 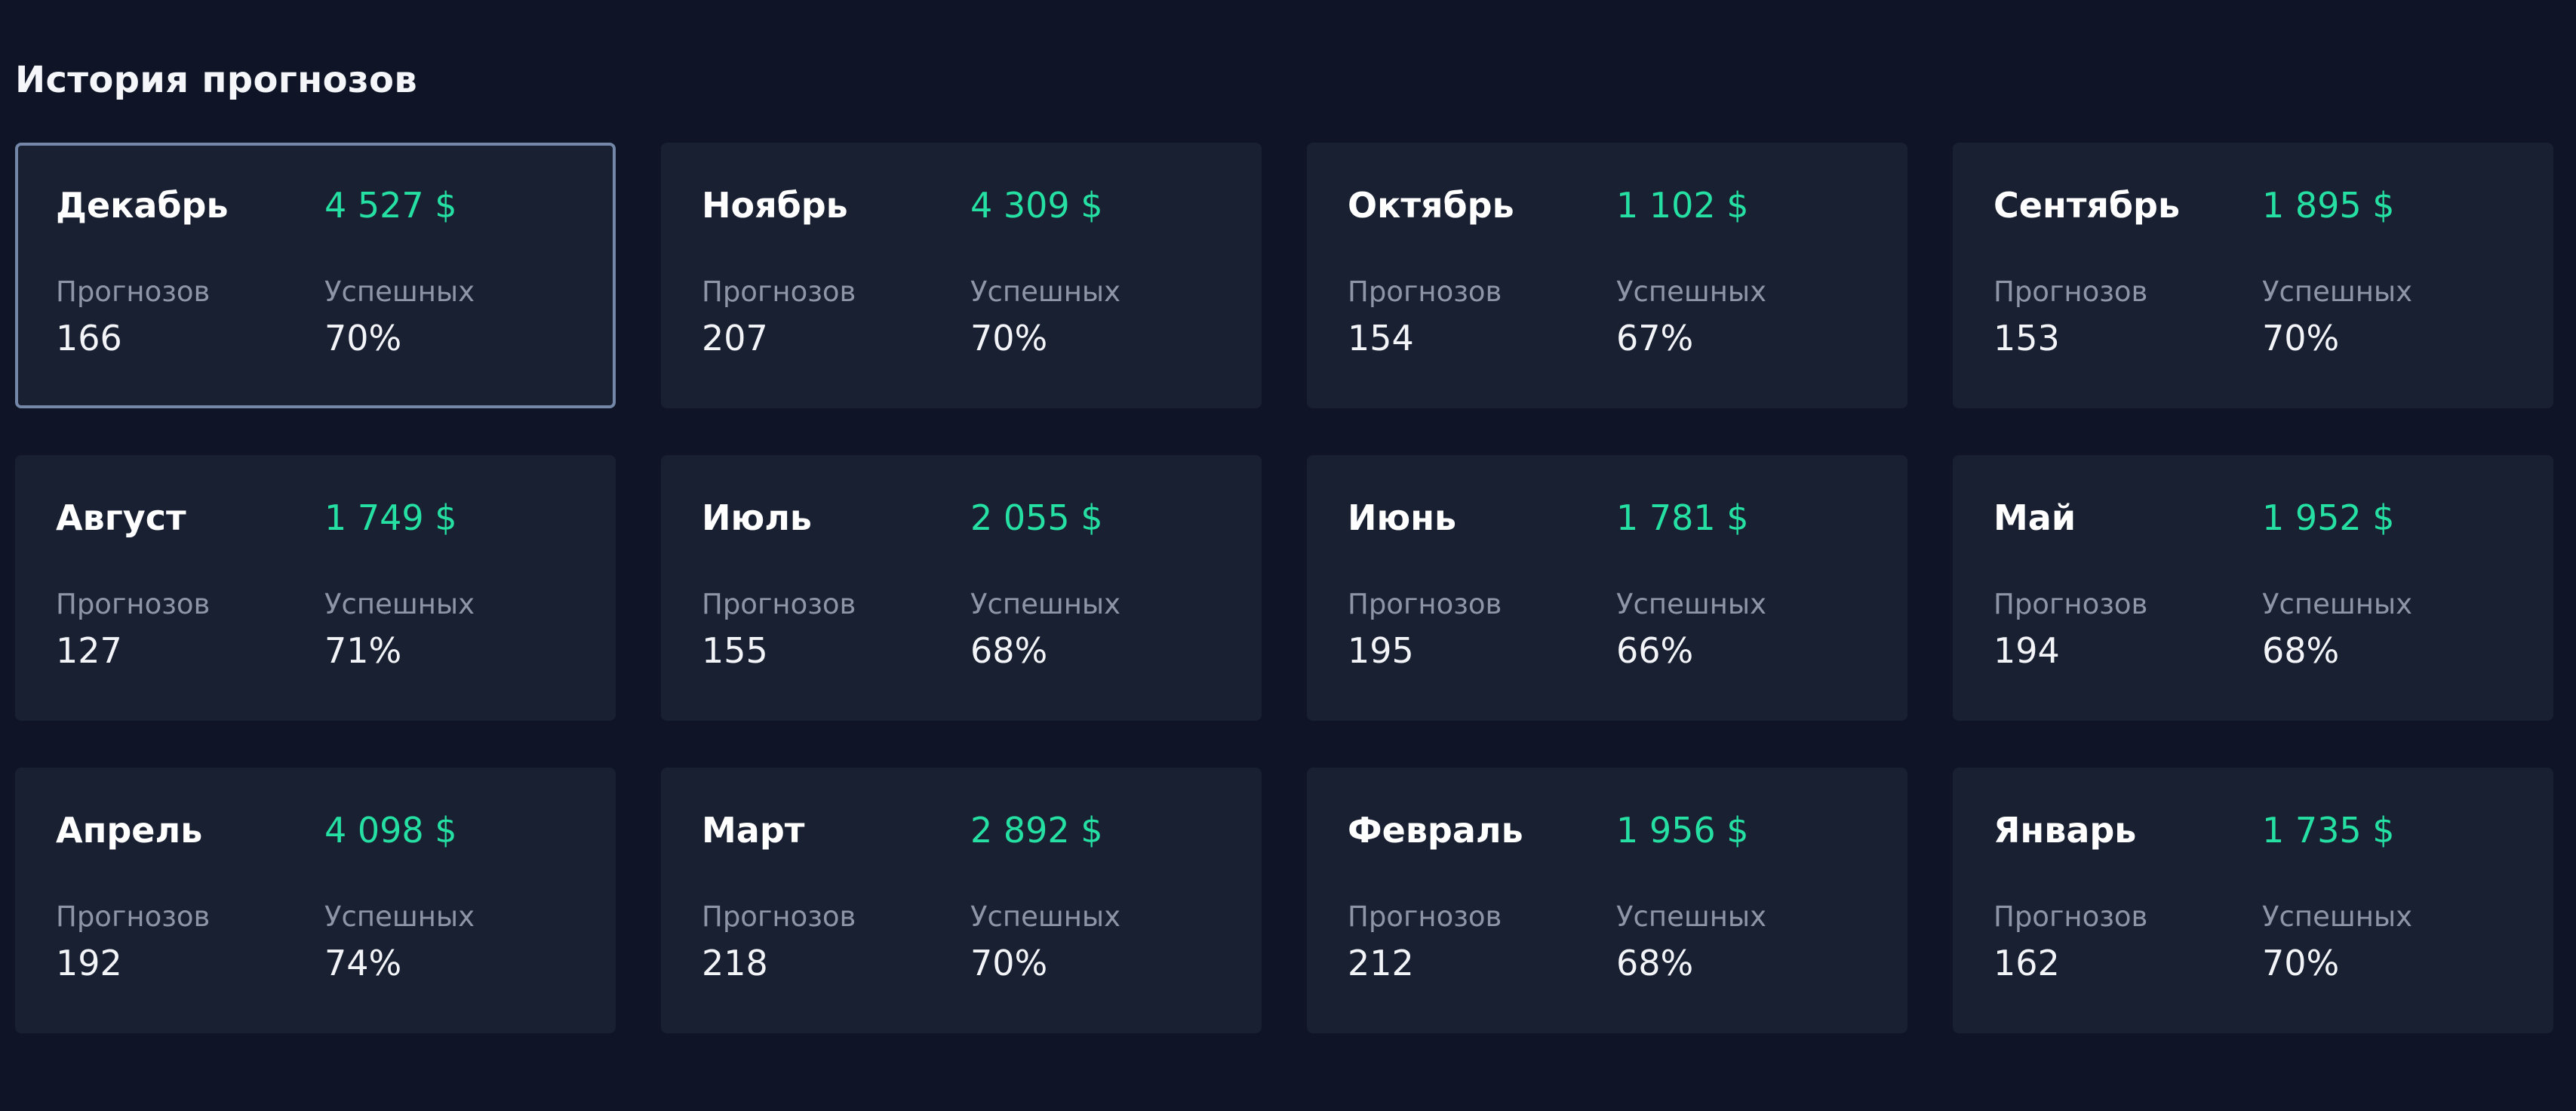 What do you see at coordinates (1607, 900) in the screenshot?
I see `month-card: Февраль 1 956 $ Прогнозов Успешных 212 68%` at bounding box center [1607, 900].